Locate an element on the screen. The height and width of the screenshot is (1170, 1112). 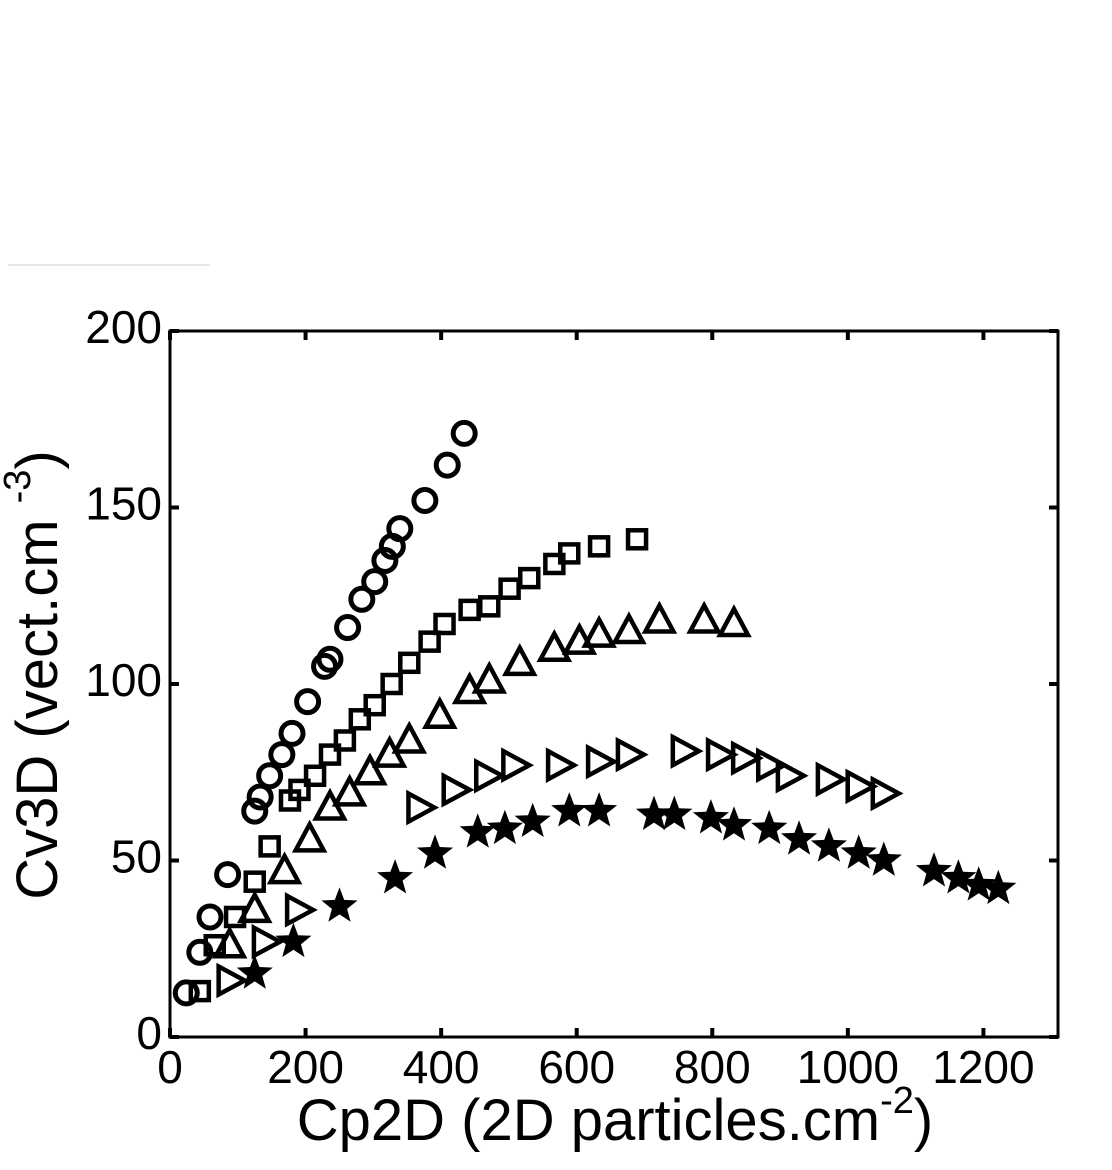
y-tick-label: 200 is located at coordinates (123, 327).